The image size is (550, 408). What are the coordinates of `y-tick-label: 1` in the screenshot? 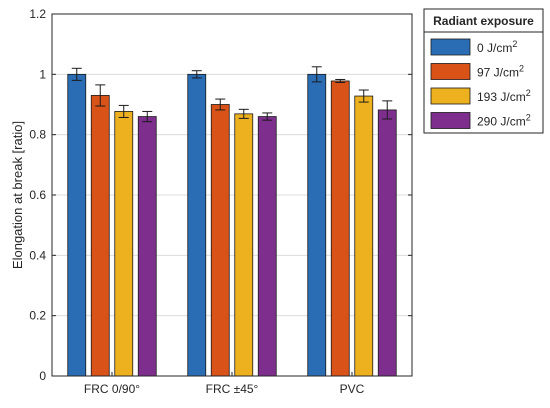 It's located at (42, 74).